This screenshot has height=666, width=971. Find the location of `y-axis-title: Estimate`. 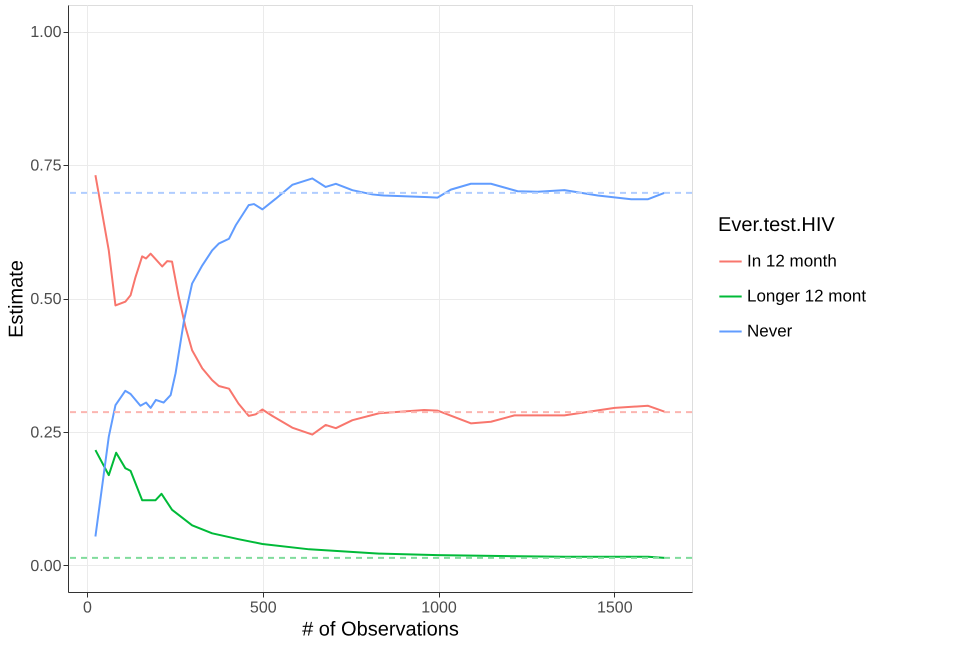

y-axis-title: Estimate is located at coordinates (16, 299).